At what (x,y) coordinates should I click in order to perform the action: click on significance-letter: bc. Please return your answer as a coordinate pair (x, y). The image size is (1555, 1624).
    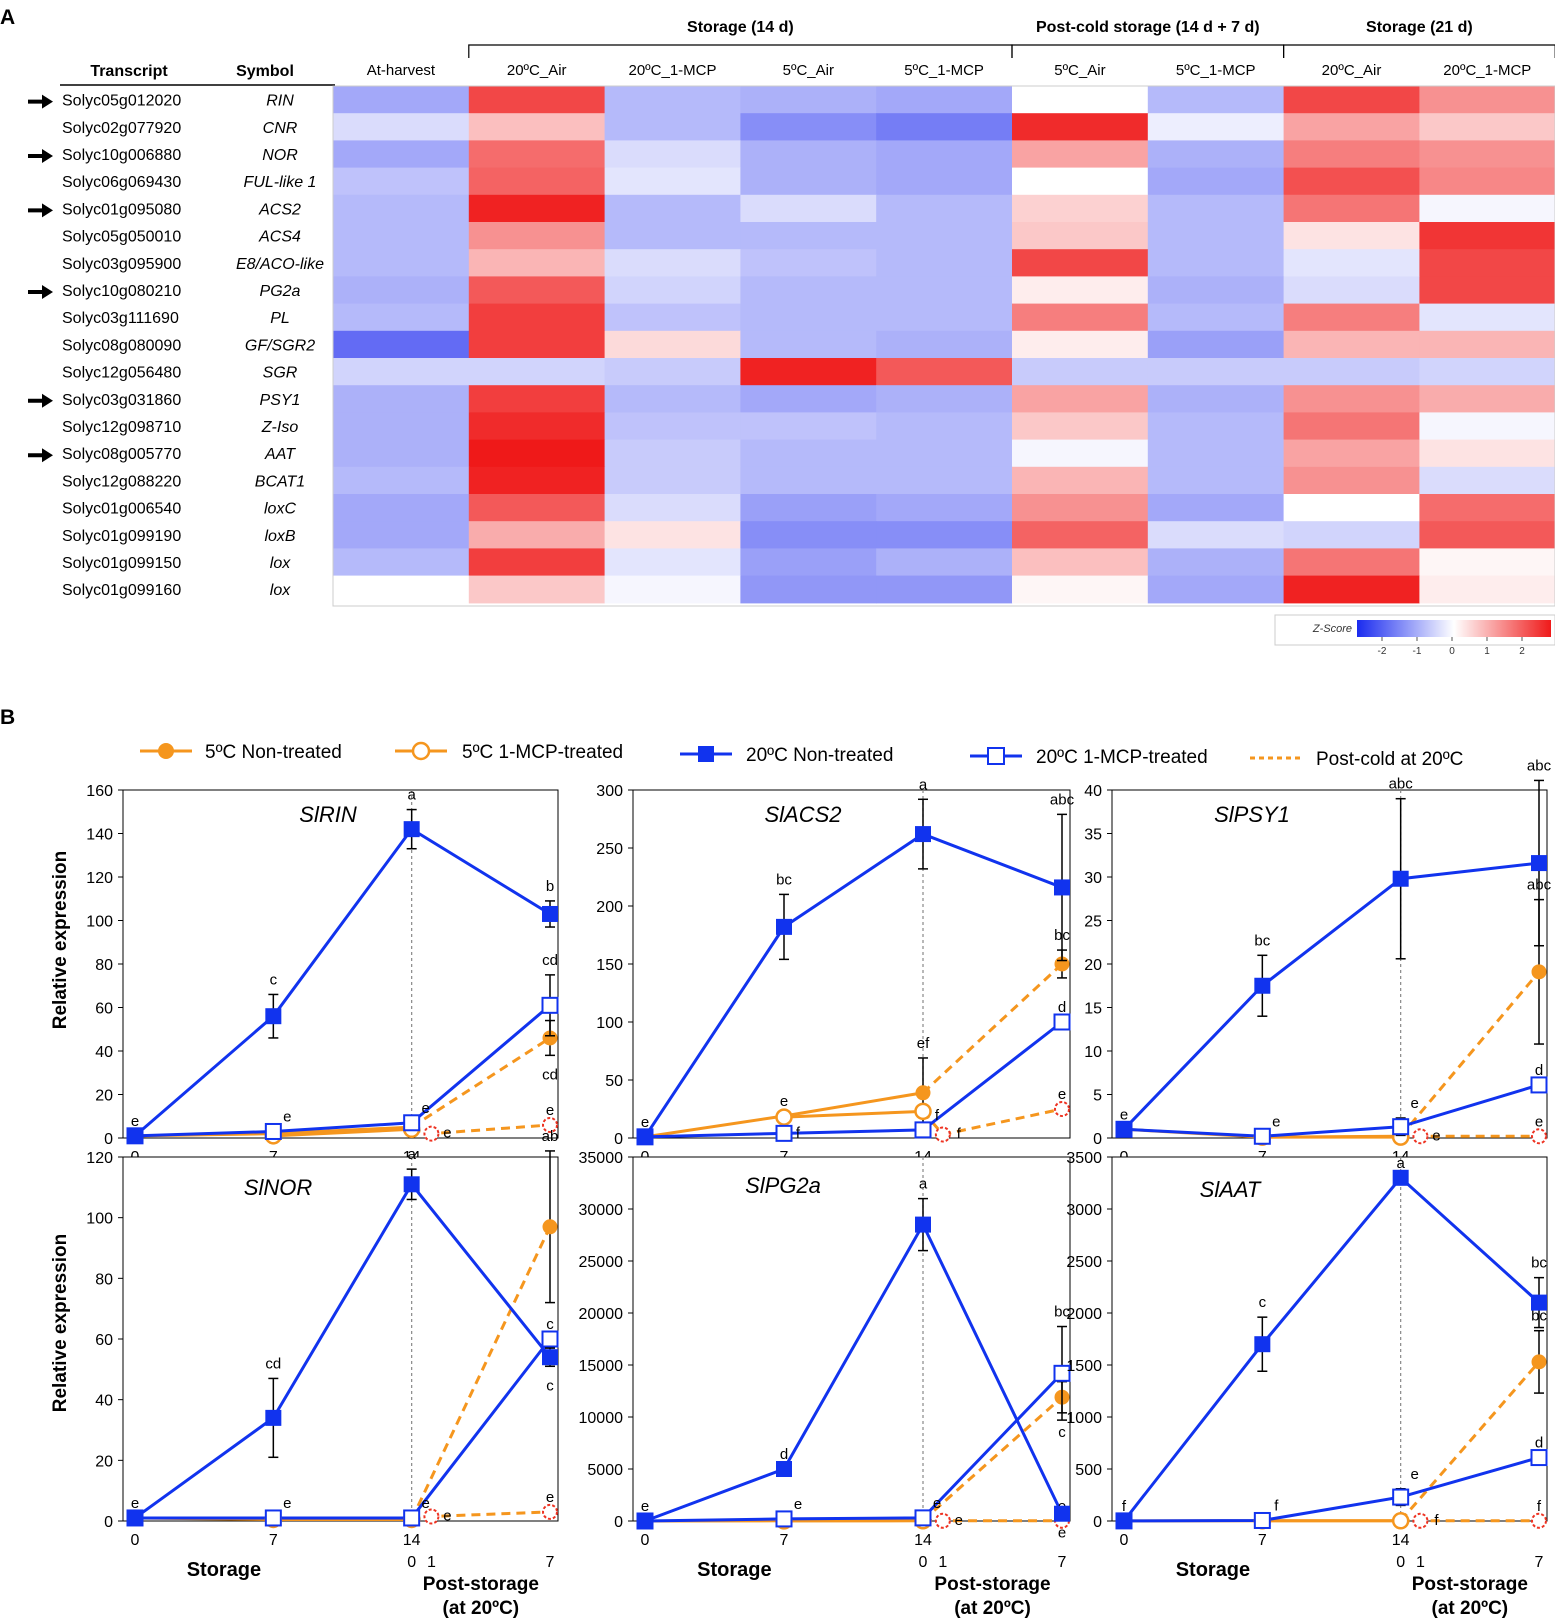
    Looking at the image, I should click on (784, 879).